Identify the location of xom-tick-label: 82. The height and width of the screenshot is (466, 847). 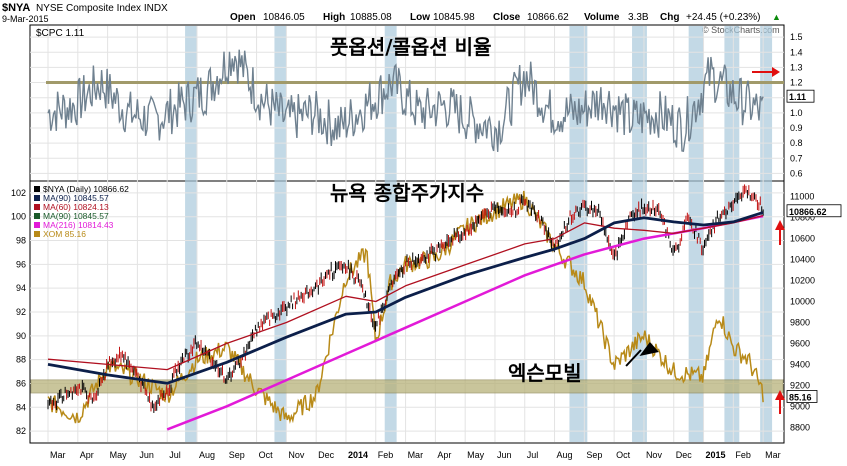
(21, 431).